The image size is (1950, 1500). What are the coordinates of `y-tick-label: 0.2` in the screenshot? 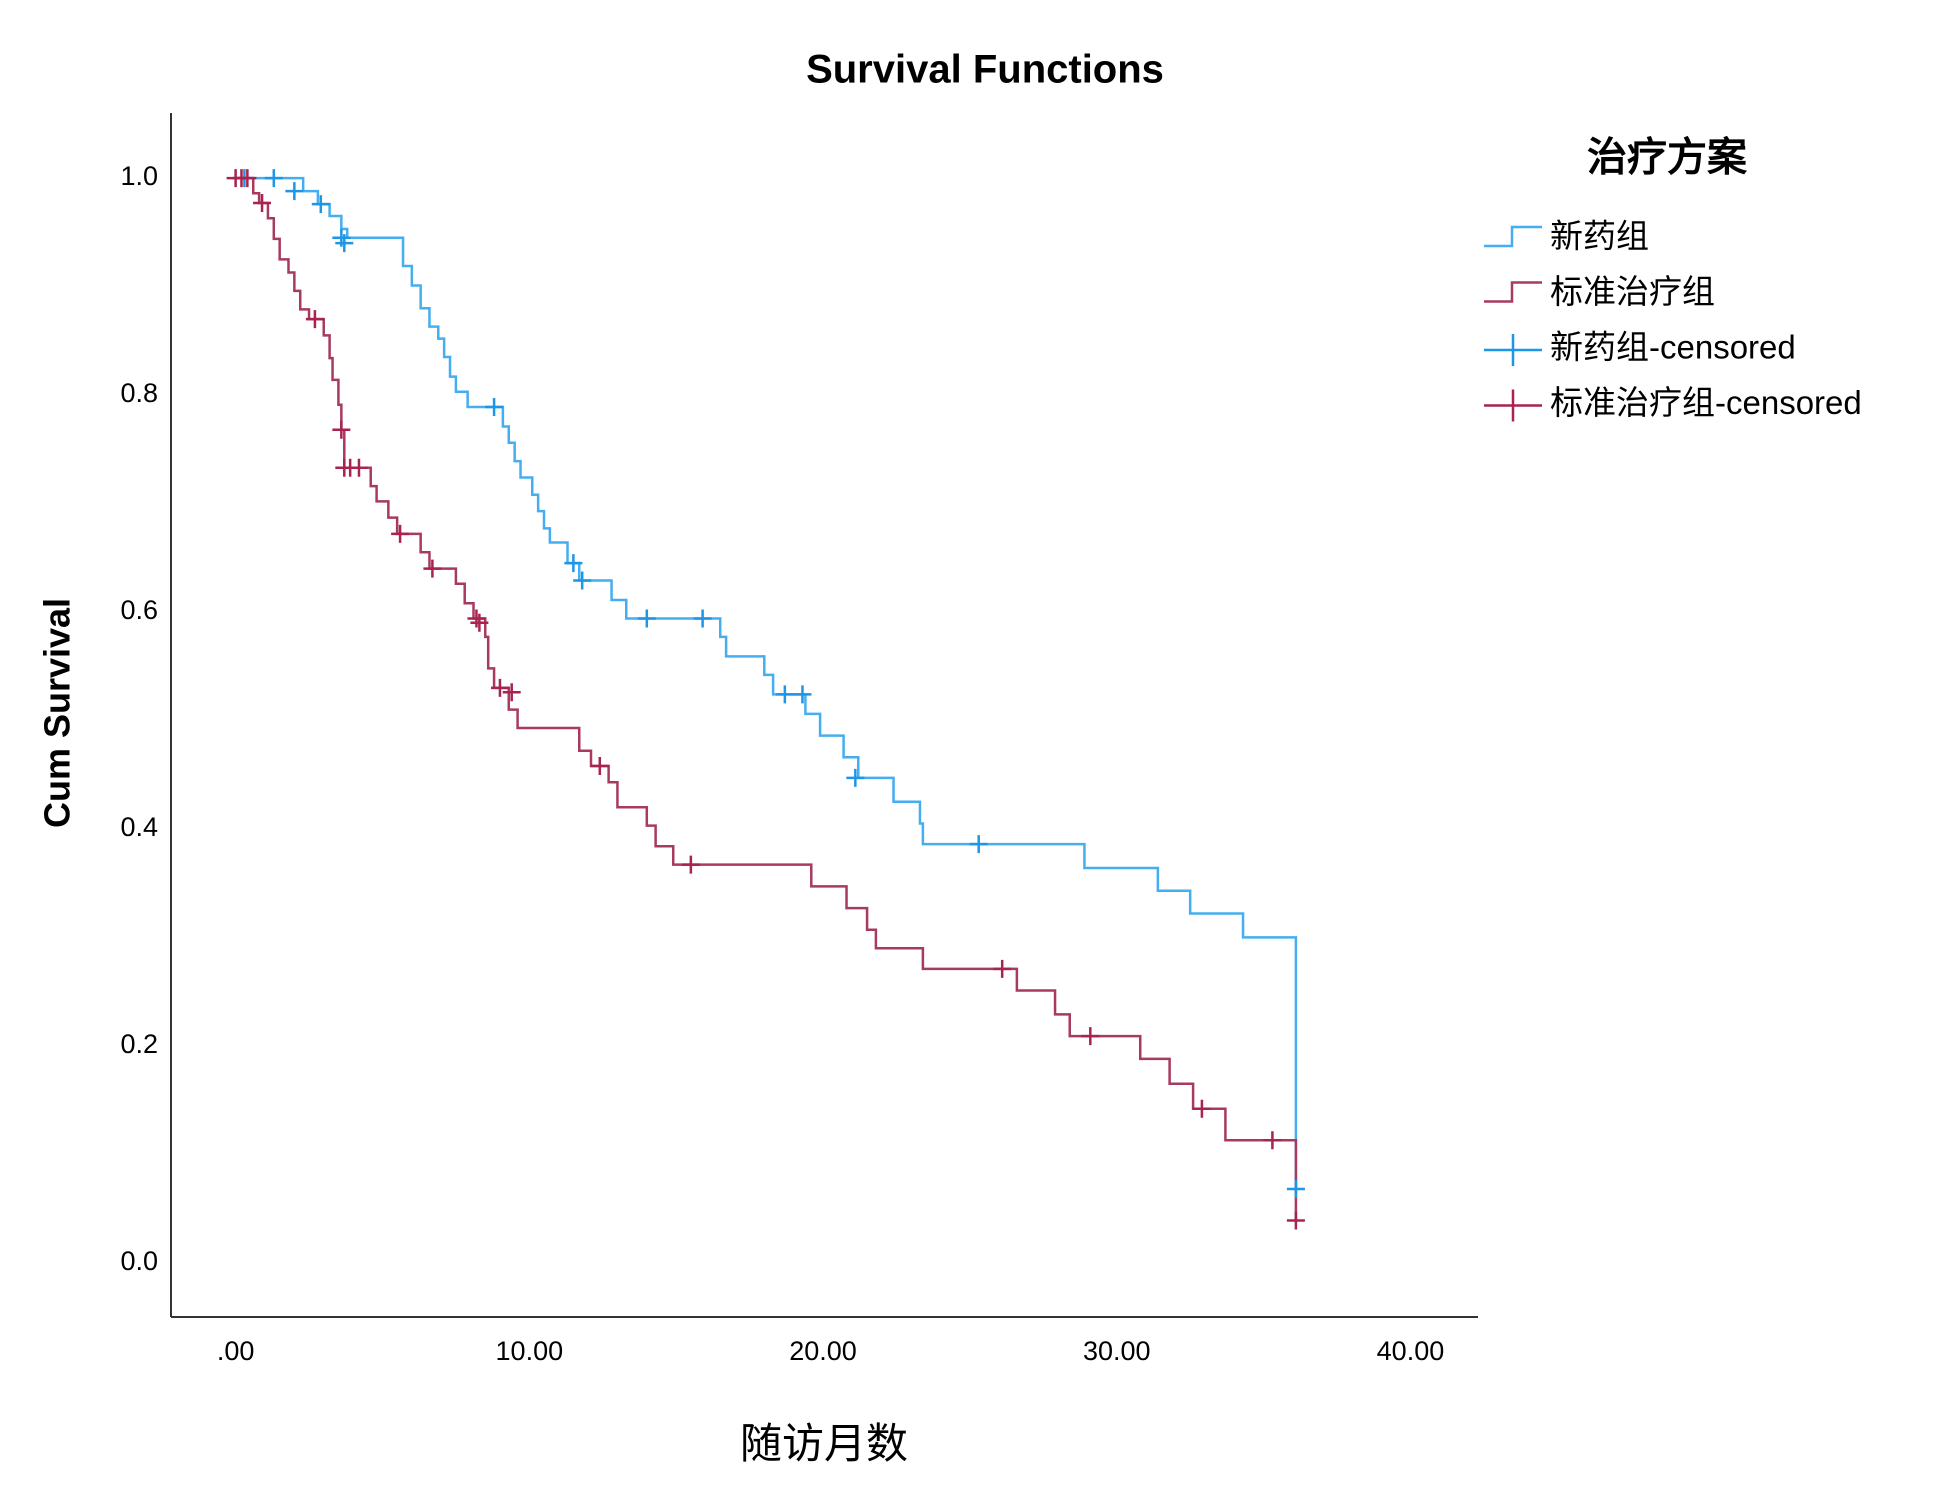 It's located at (139, 1044).